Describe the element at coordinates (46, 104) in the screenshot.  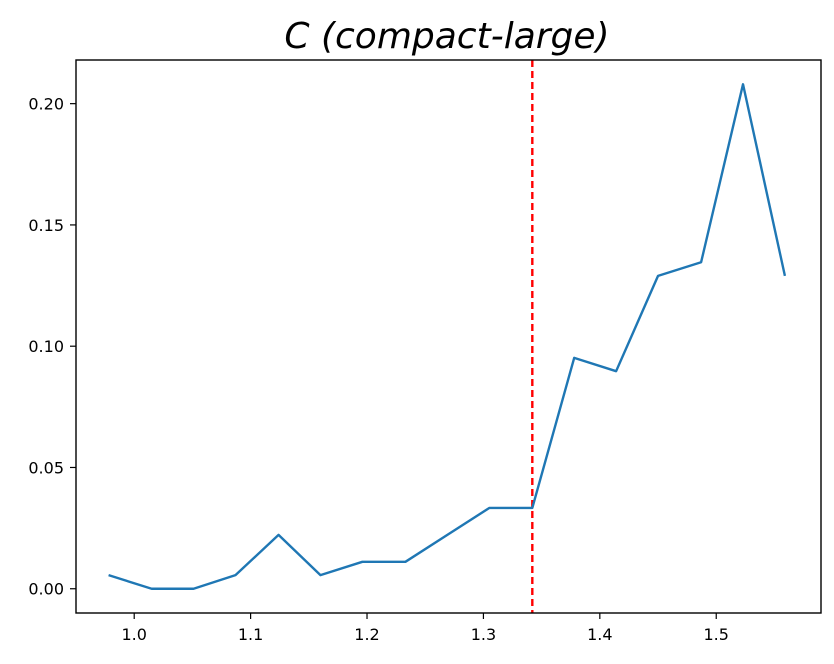
I see `y-tick-label: 0.20` at that location.